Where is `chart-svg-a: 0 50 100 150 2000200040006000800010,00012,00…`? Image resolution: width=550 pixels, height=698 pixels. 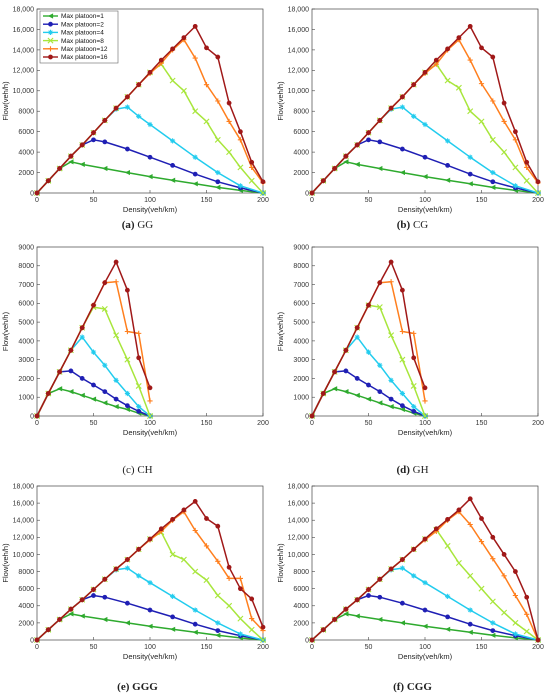 chart-svg-a: 0 50 100 150 2000200040006000800010,00012,00… is located at coordinates (135, 110).